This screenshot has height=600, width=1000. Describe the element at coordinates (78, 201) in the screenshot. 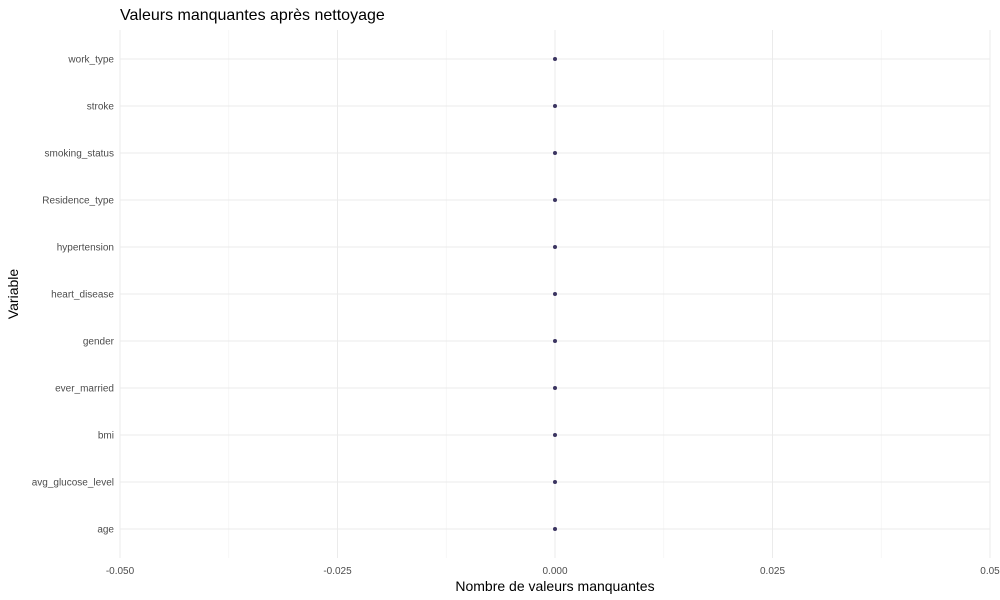

I see `y-tick-label: Residence_type` at that location.